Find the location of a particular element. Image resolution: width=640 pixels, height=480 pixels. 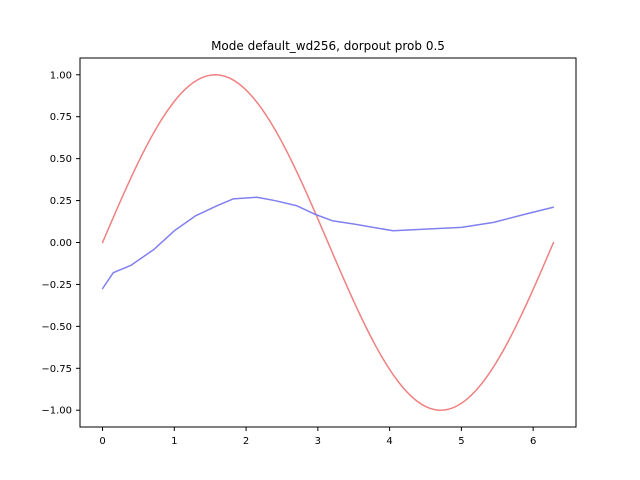

model-output-series-line is located at coordinates (327, 243).